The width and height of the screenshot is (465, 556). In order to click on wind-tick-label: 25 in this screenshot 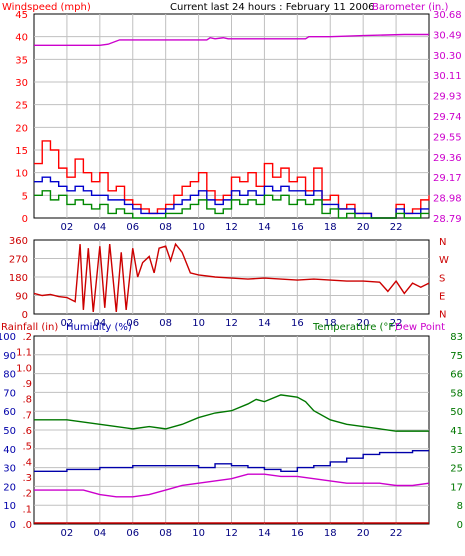, I will do `click(21, 106)`.